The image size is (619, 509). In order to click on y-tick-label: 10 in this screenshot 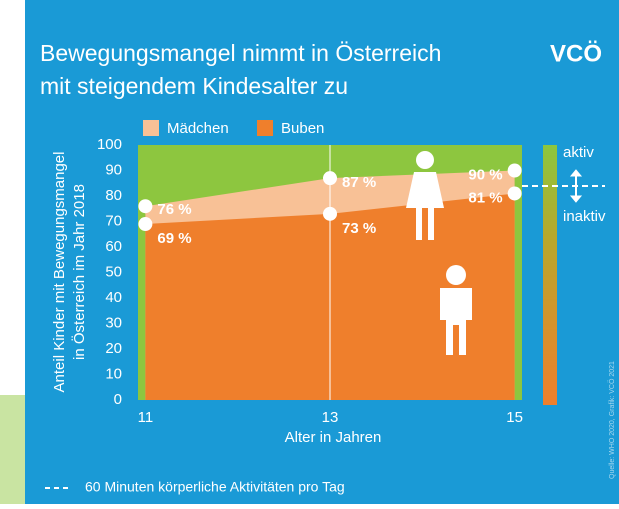, I will do `click(113, 373)`.